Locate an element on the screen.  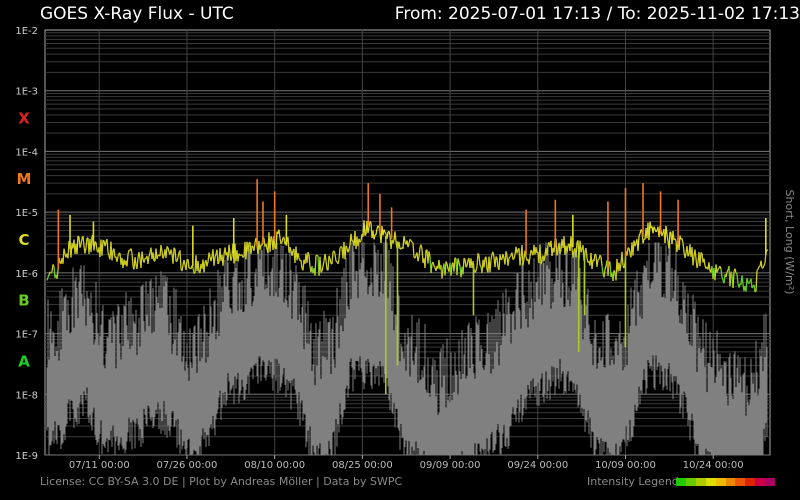
chart-title: GOES X-Ray Flux - UTC is located at coordinates (137, 14).